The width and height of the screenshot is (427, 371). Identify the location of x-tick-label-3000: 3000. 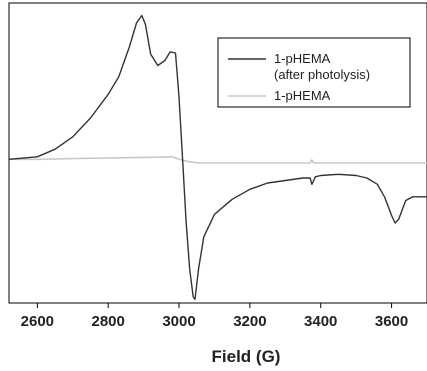
(178, 321).